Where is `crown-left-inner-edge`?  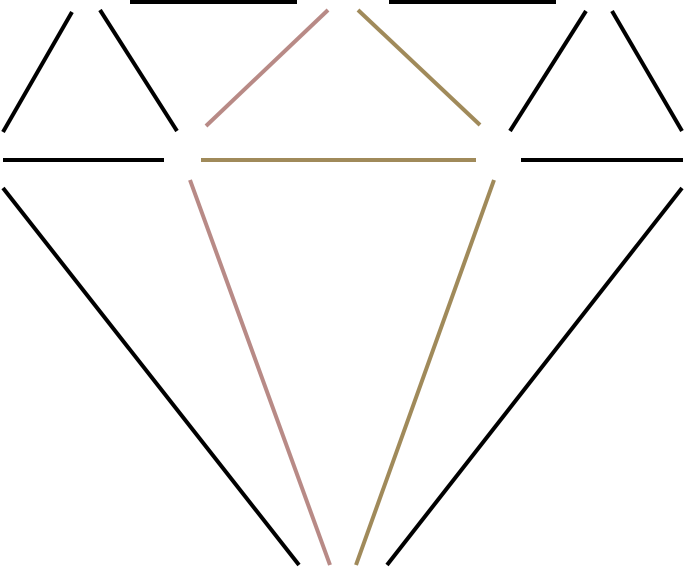
crown-left-inner-edge is located at coordinates (138, 70).